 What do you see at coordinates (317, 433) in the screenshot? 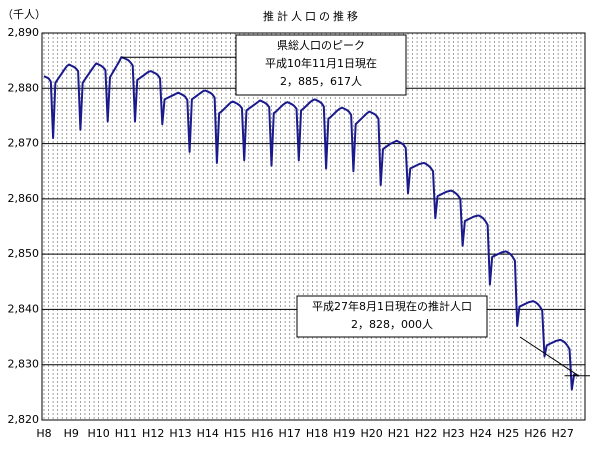
I see `x-tick-label: H18` at bounding box center [317, 433].